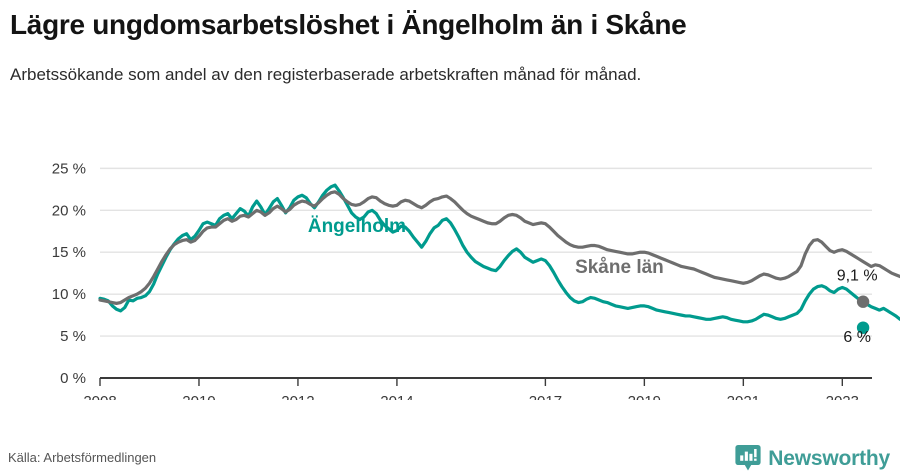 This screenshot has height=474, width=900. Describe the element at coordinates (829, 458) in the screenshot. I see `brand-name: Newsworthy` at that location.